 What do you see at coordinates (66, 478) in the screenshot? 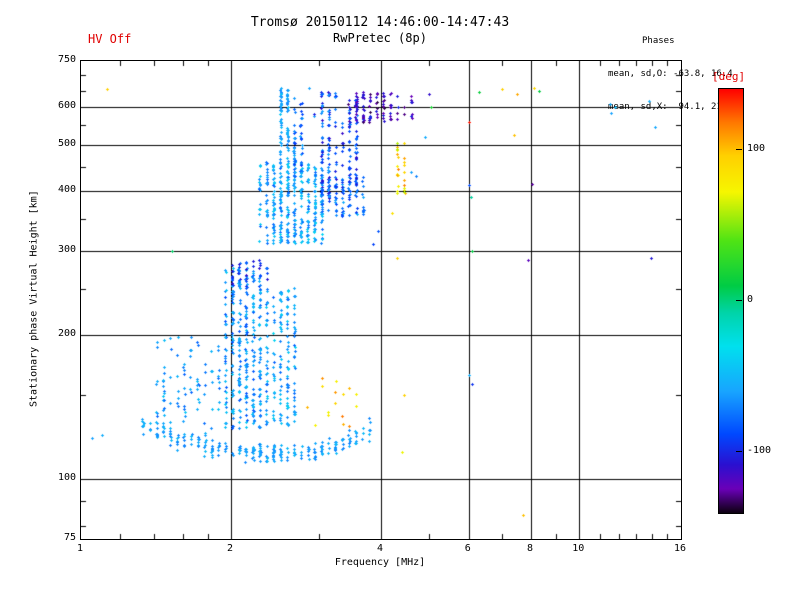
I see `y-tick-label: 100` at bounding box center [66, 478].